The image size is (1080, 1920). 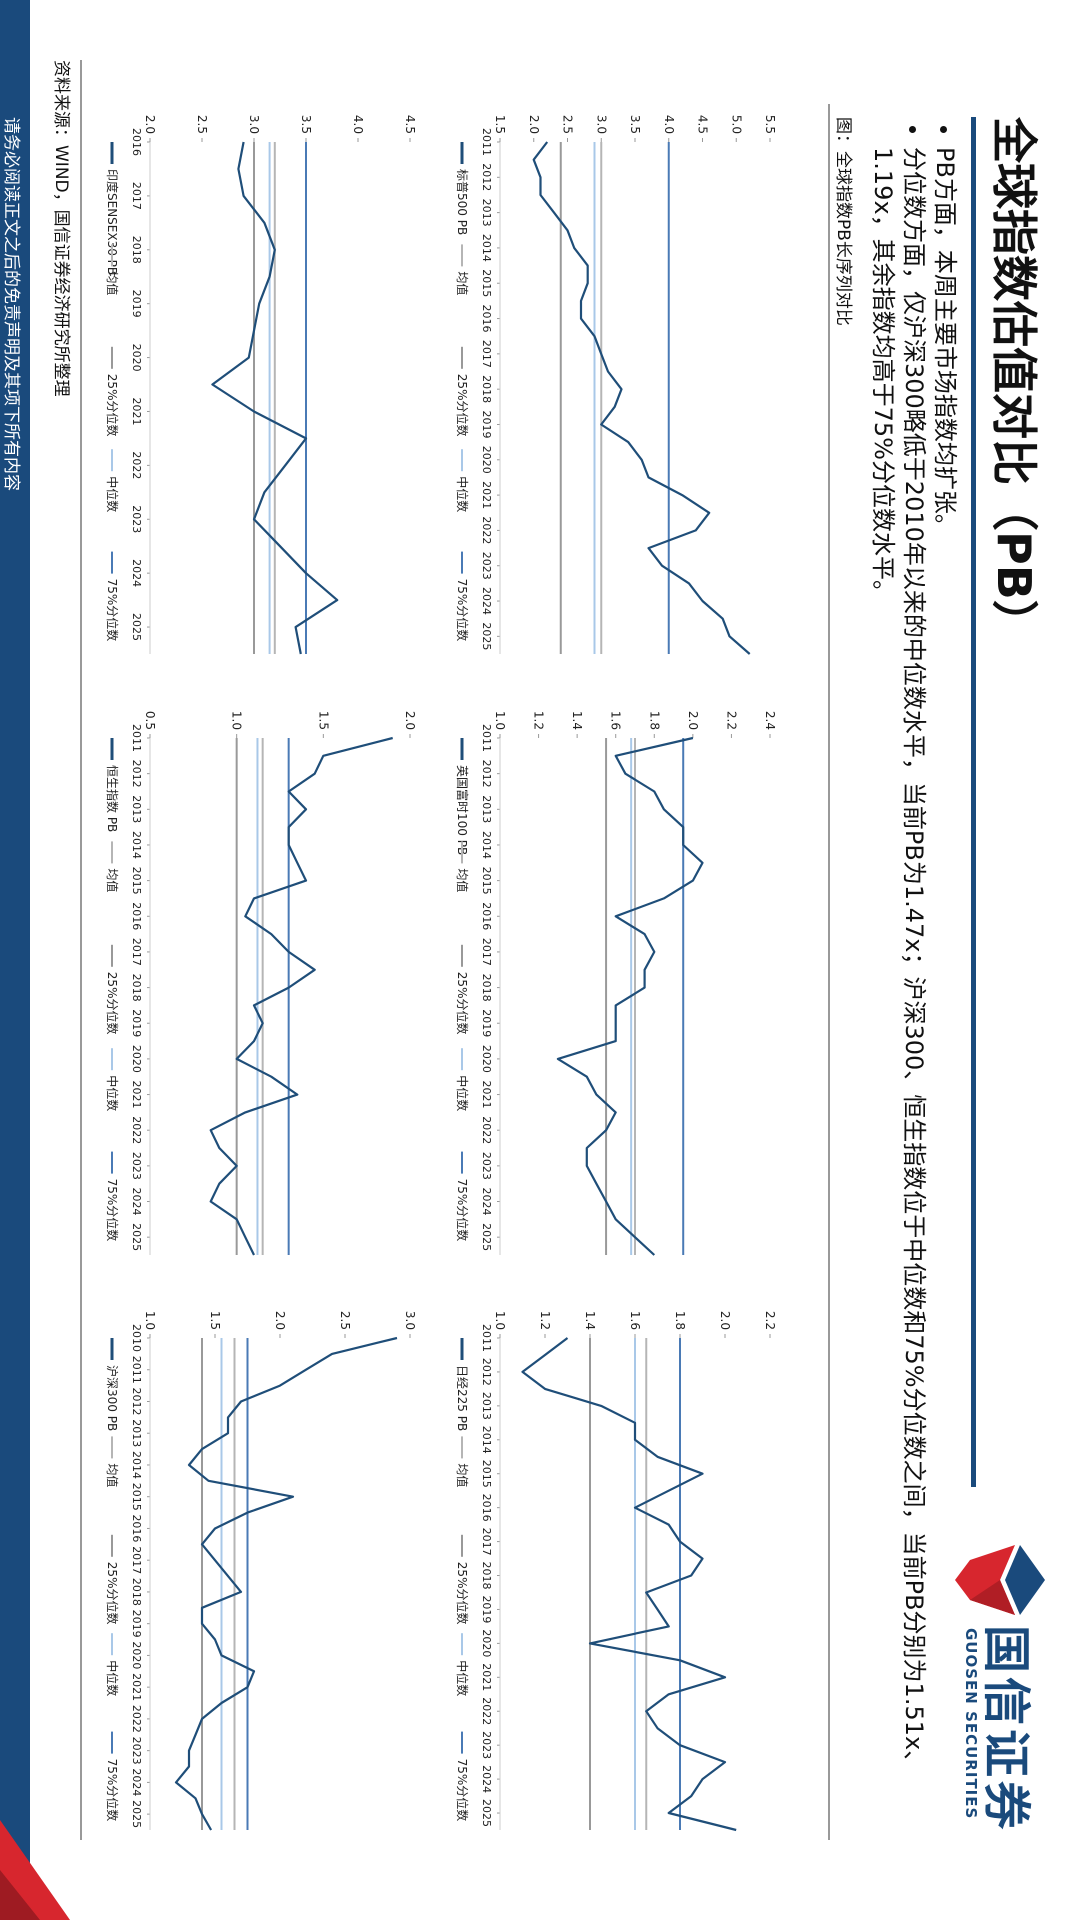 What do you see at coordinates (770, 720) in the screenshot?
I see `y-tick-label: 2.4` at bounding box center [770, 720].